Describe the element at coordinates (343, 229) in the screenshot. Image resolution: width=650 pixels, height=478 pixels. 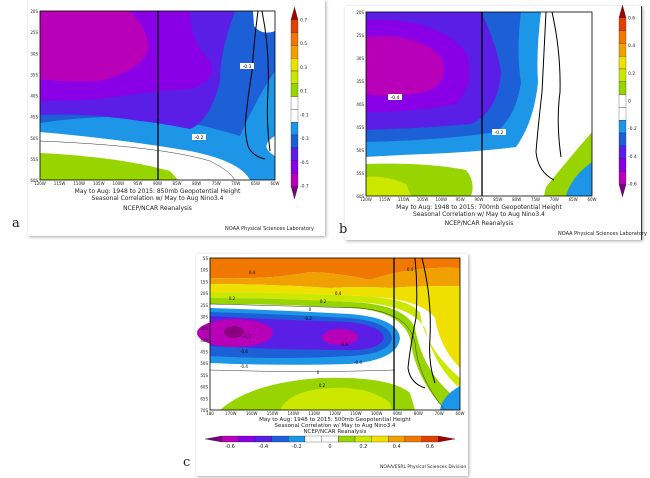
I see `panel-letter-b: b` at that location.